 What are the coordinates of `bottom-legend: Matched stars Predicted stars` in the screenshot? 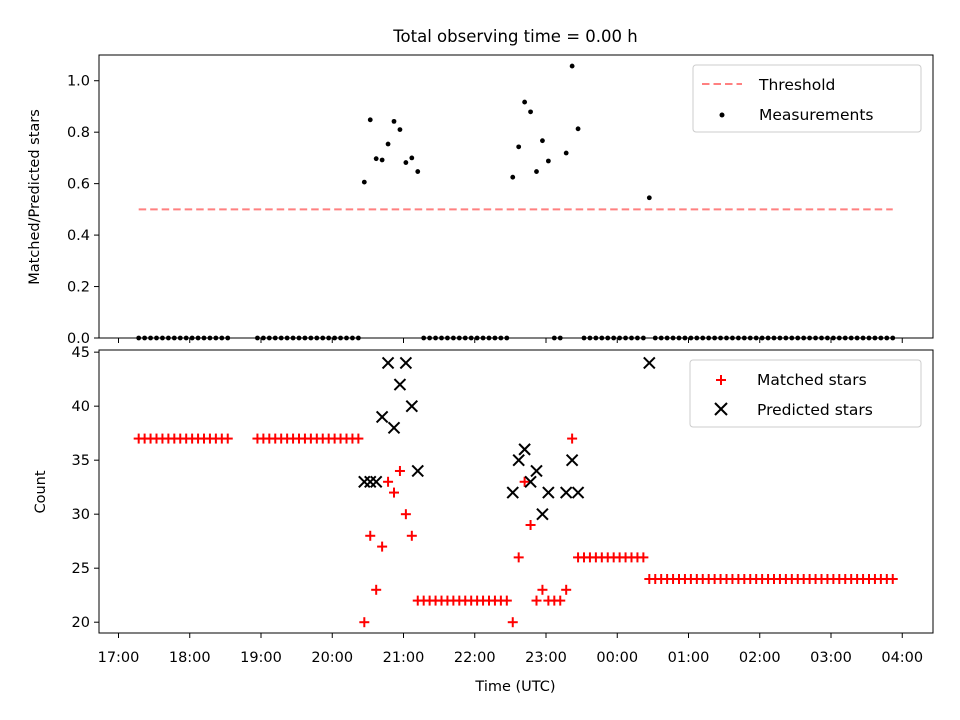 It's located at (805, 393).